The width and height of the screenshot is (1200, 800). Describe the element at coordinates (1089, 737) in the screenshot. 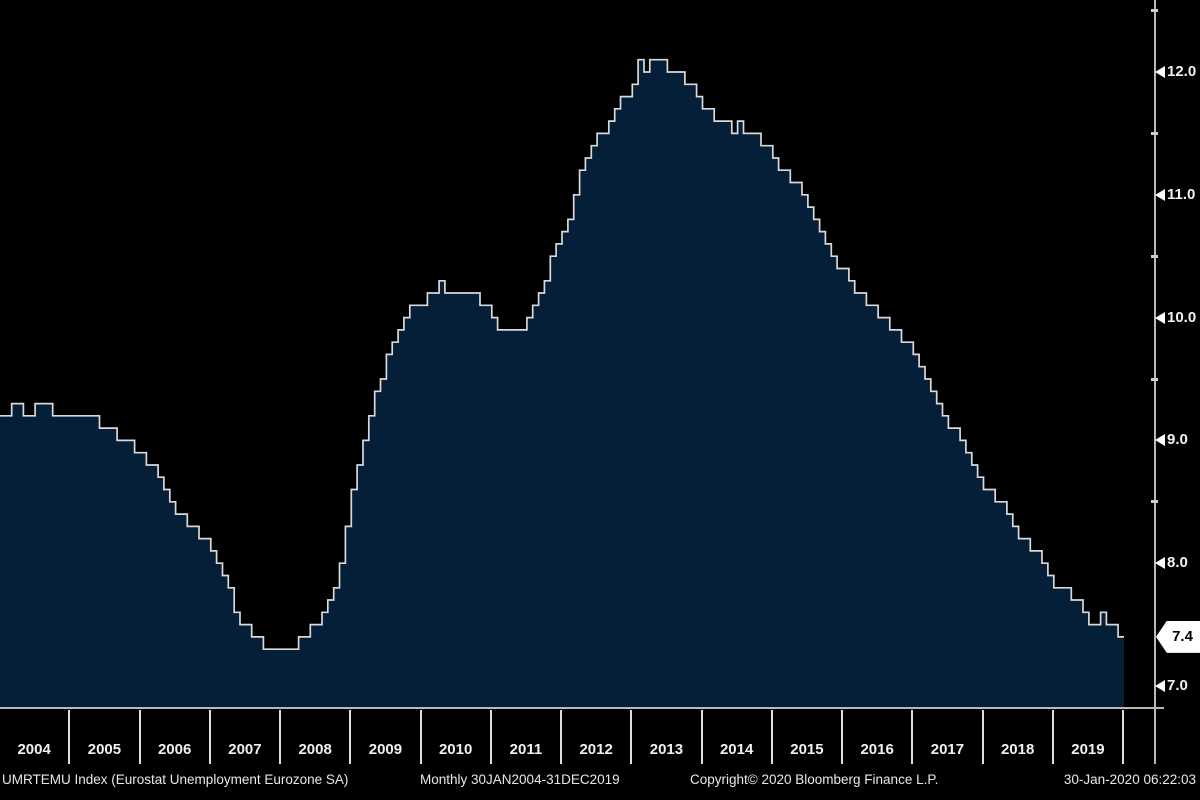

I see `x-tick-year-2019: 2019` at that location.